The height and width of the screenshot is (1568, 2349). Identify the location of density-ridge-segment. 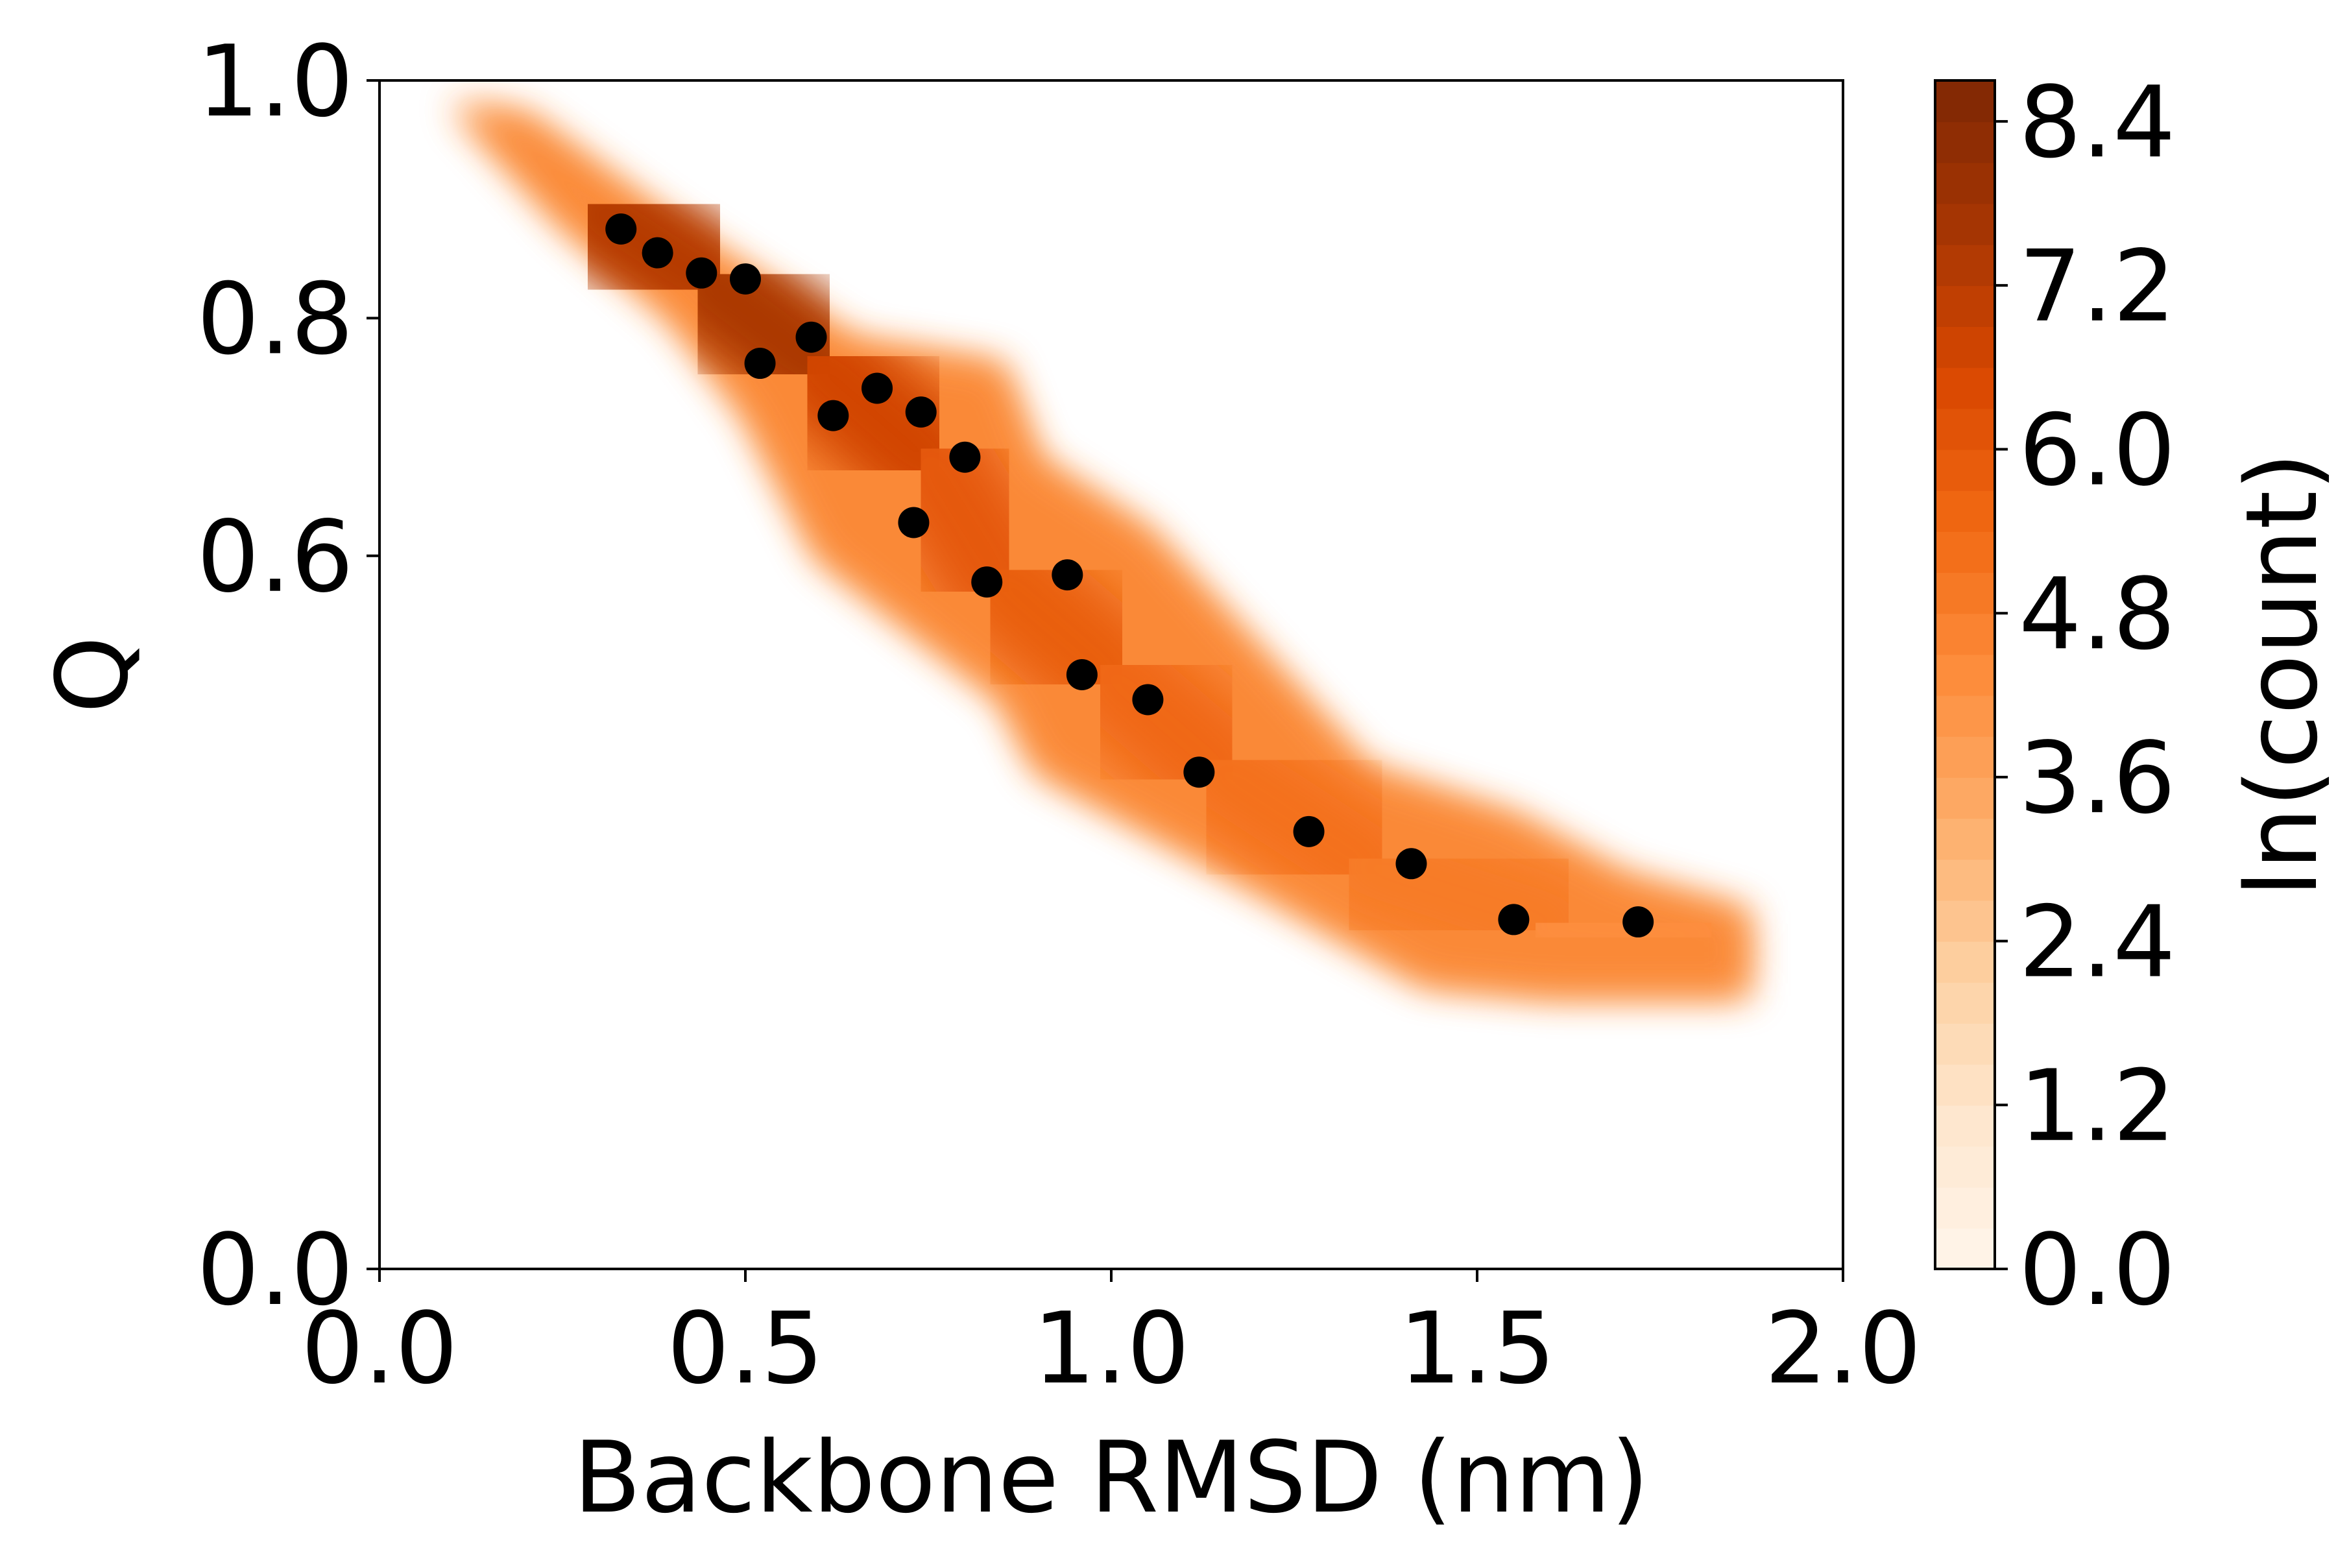
(1624, 930).